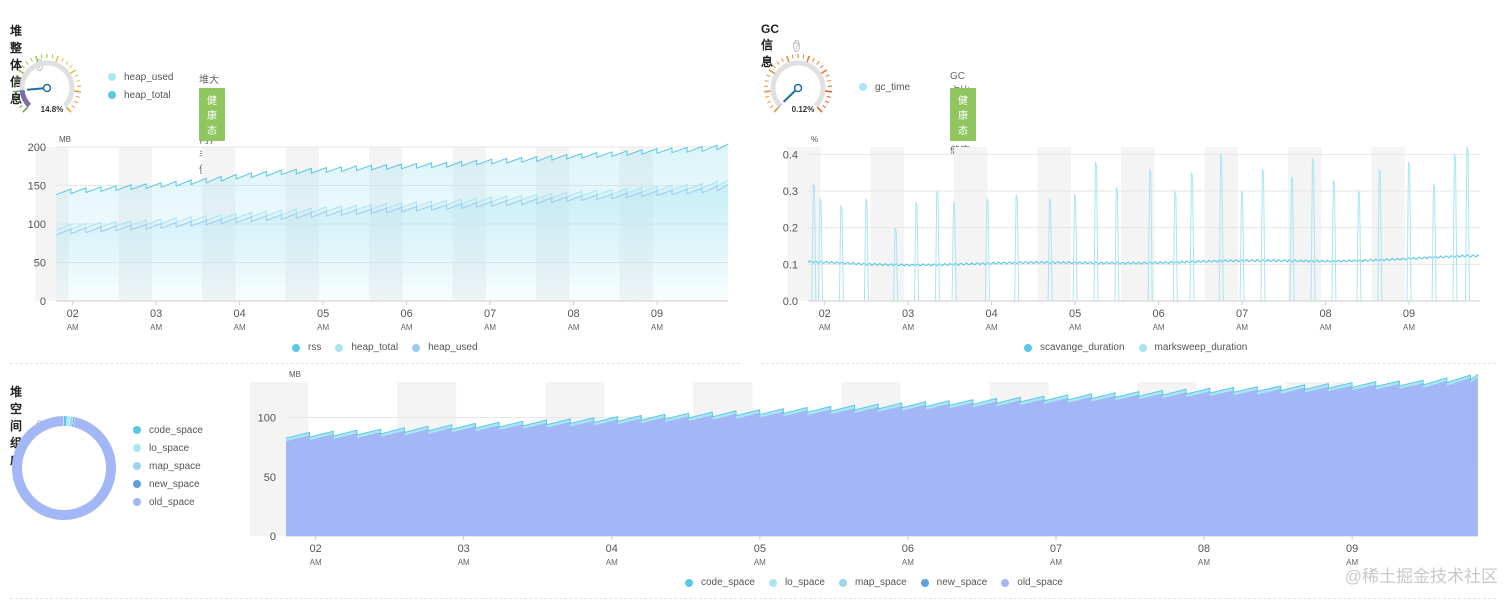  What do you see at coordinates (963, 114) in the screenshot?
I see `gc-health-badge: 健康态` at bounding box center [963, 114].